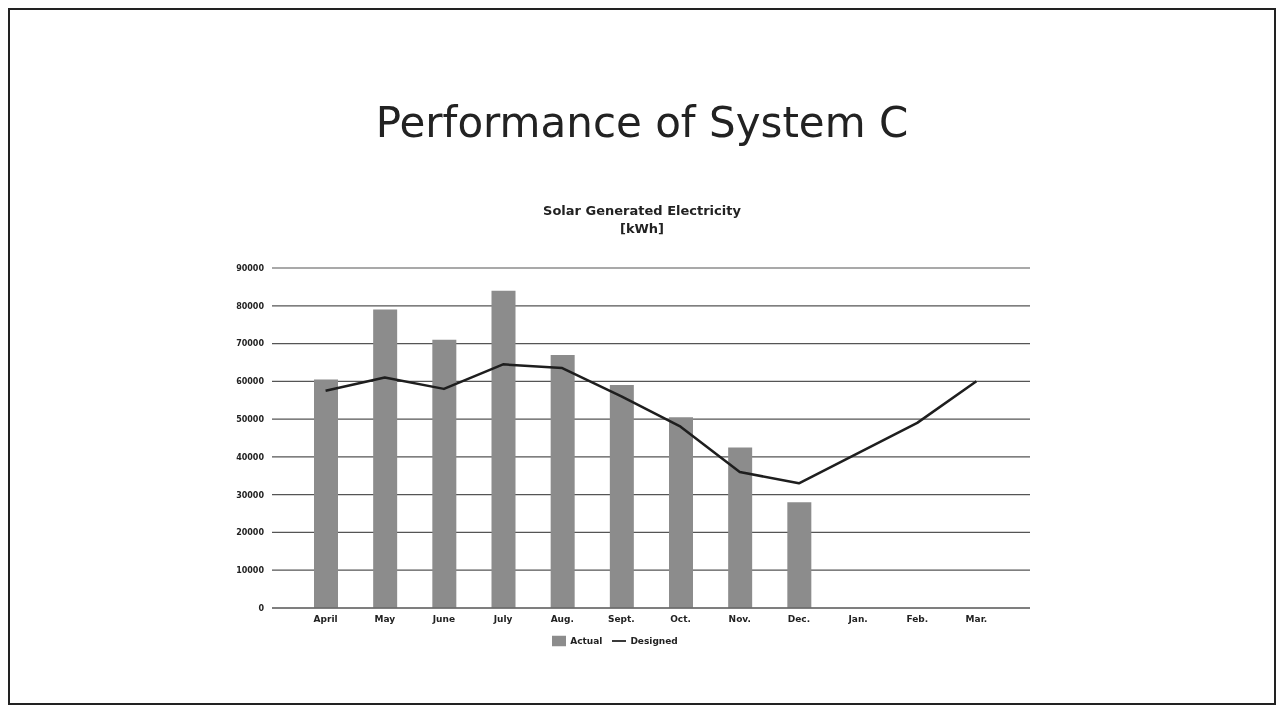 The image size is (1286, 715). What do you see at coordinates (621, 619) in the screenshot?
I see `x-tick-label: Sept.` at bounding box center [621, 619].